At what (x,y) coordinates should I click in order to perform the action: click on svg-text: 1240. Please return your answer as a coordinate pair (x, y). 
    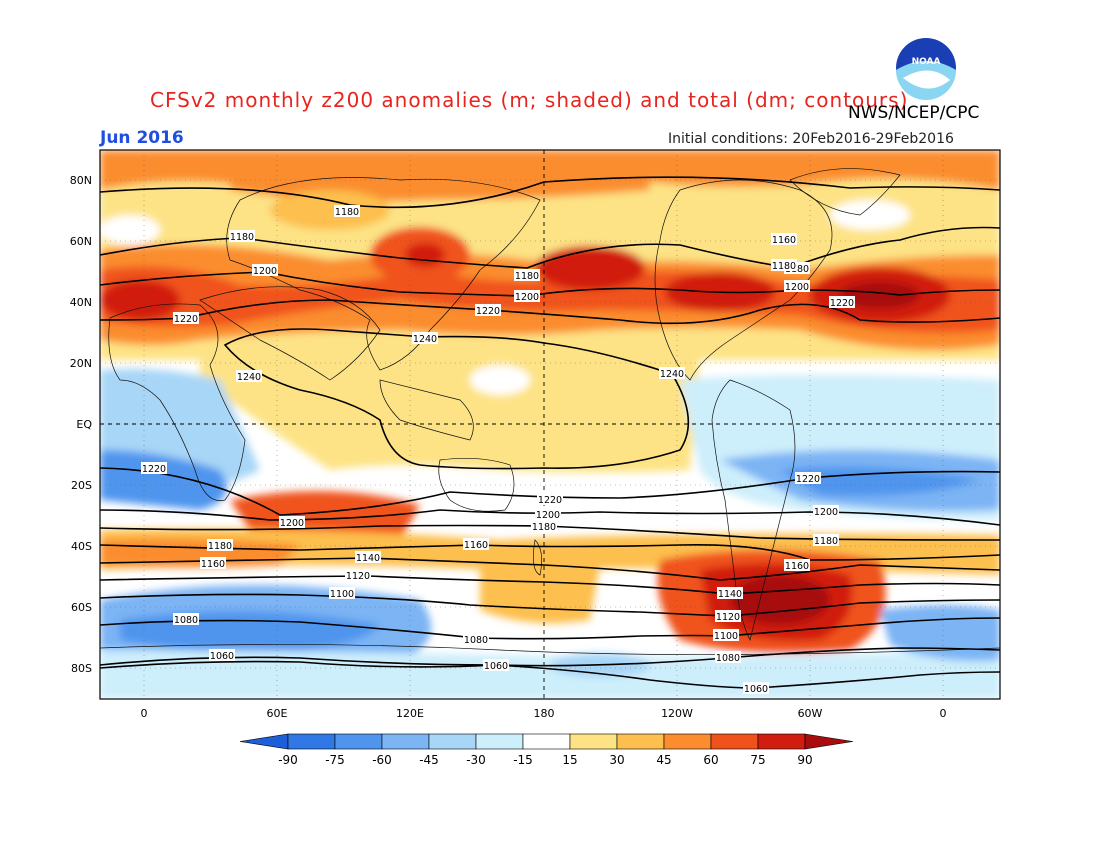
    Looking at the image, I should click on (249, 377).